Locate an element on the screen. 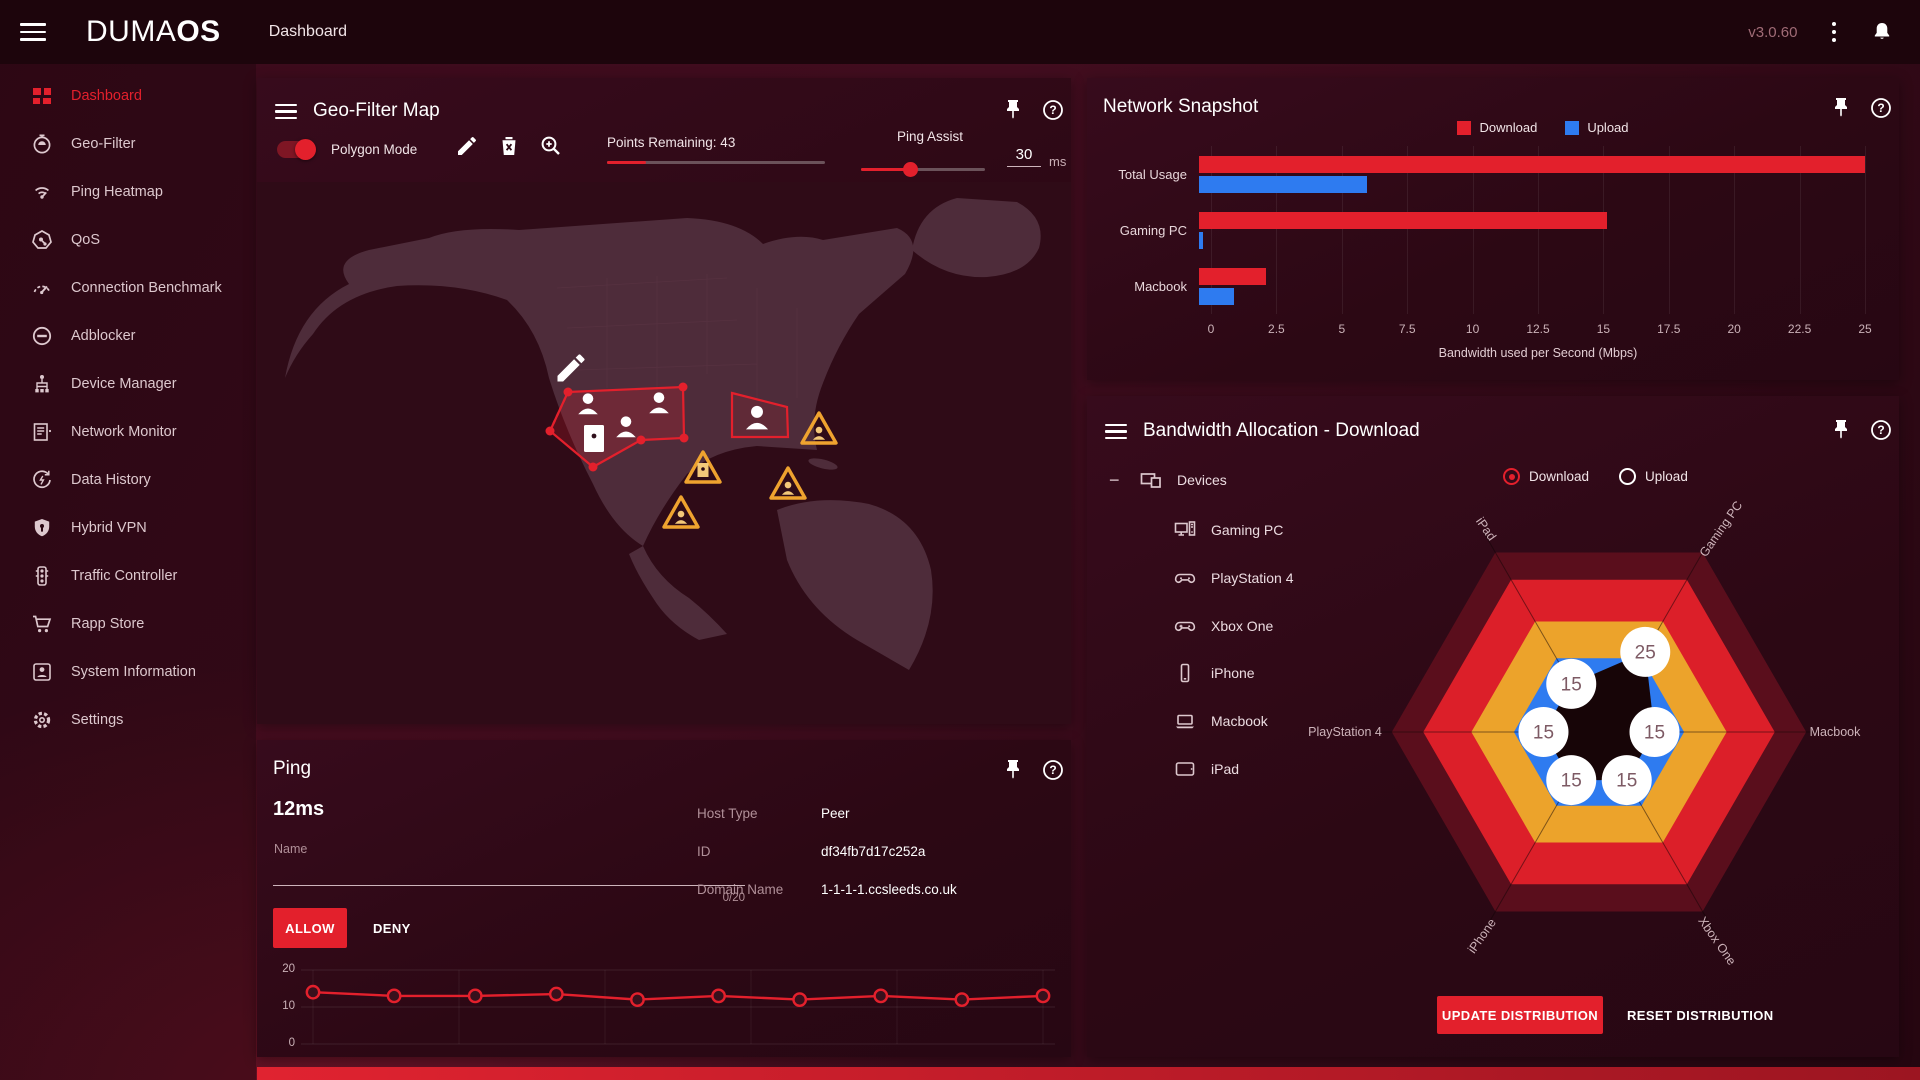  notifications-bell-icon is located at coordinates (1882, 32).